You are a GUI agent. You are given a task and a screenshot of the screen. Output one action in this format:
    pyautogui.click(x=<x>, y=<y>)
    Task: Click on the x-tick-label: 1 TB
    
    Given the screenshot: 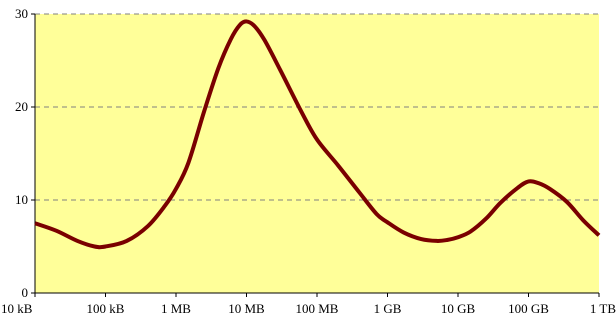 What is the action you would take?
    pyautogui.click(x=603, y=308)
    